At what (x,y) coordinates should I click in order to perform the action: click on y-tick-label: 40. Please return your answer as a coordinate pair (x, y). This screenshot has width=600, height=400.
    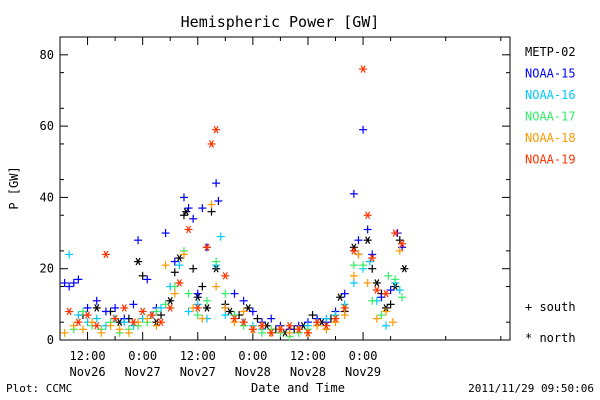
    Looking at the image, I should click on (47, 197).